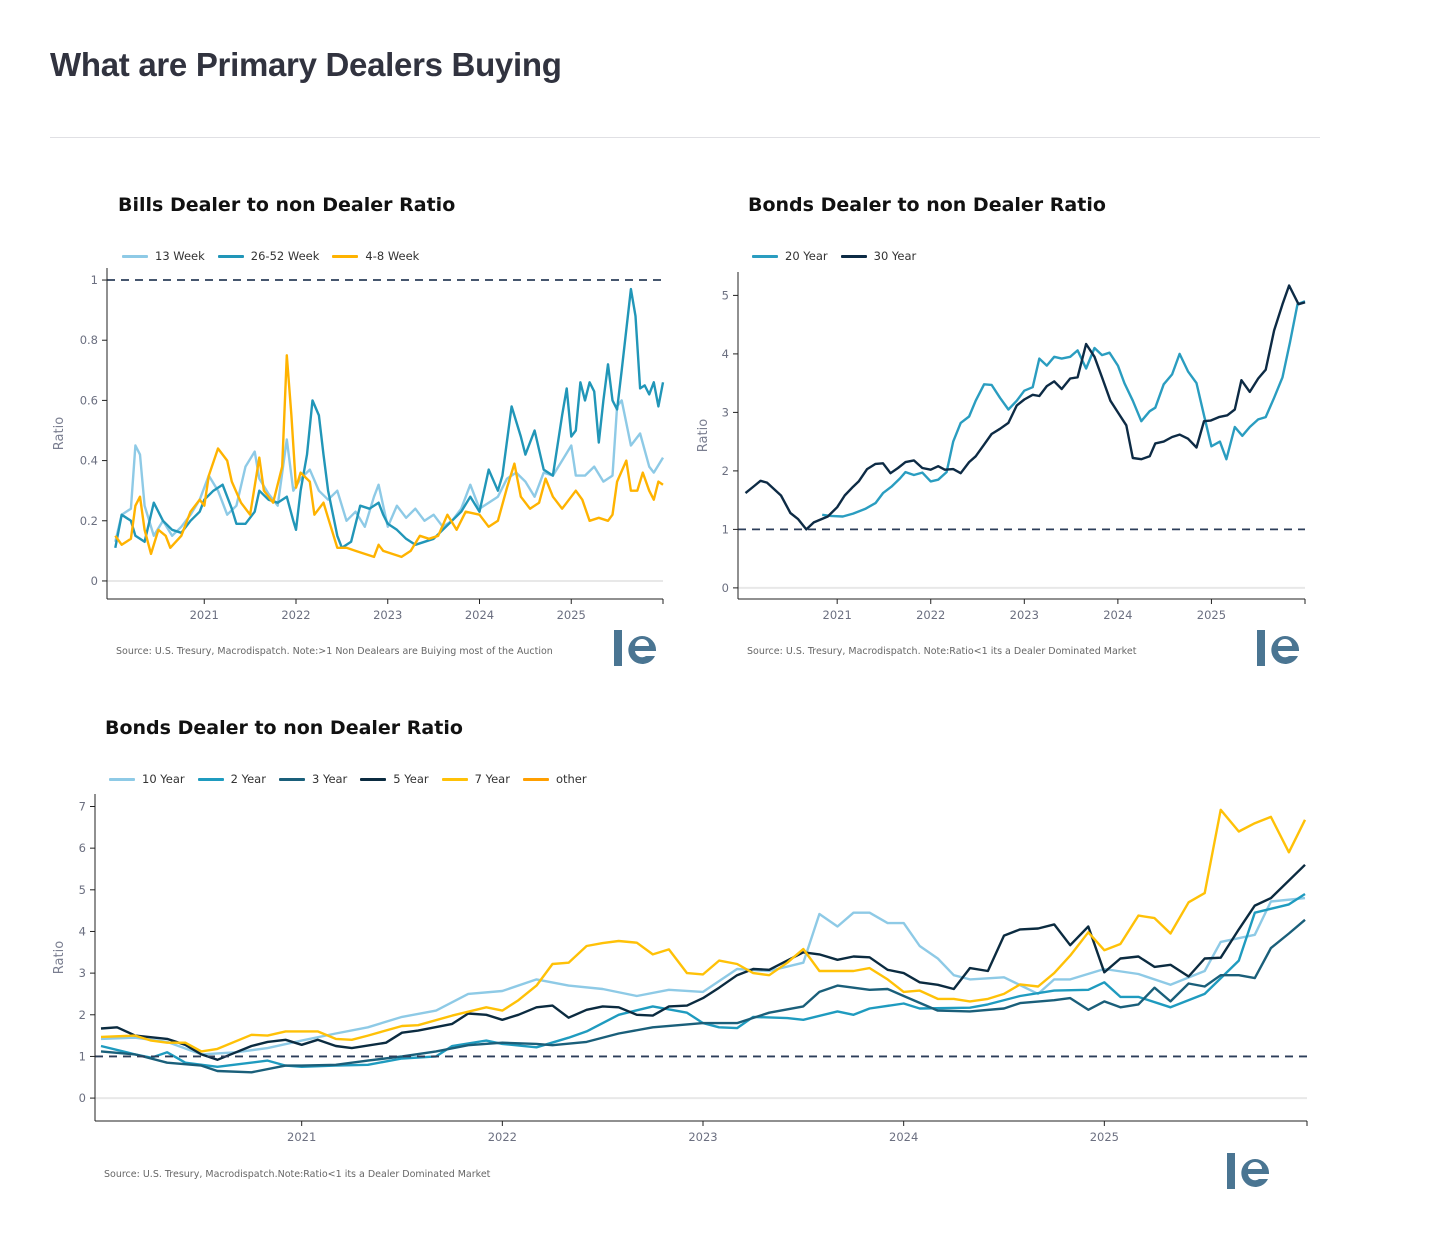 The width and height of the screenshot is (1444, 1248). Describe the element at coordinates (82, 1015) in the screenshot. I see `bonds-short-y-tick-label: 2` at that location.